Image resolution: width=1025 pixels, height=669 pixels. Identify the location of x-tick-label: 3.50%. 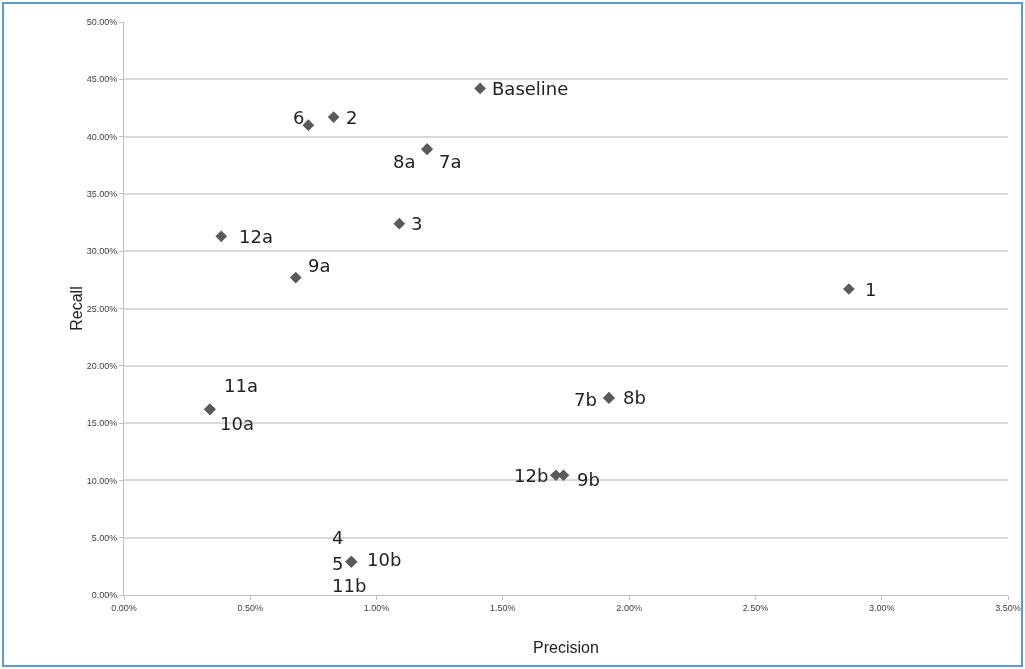
(1008, 607).